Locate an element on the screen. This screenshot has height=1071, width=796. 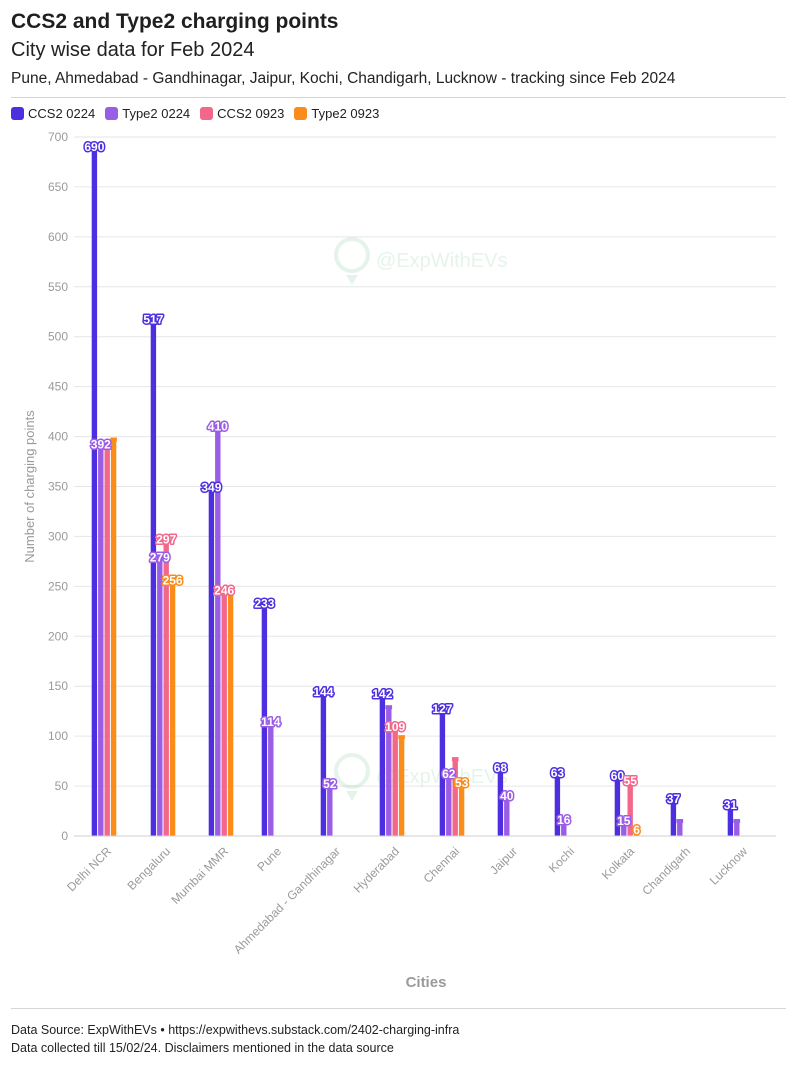
bar-type2-0224-kolkata is located at coordinates (624, 828).